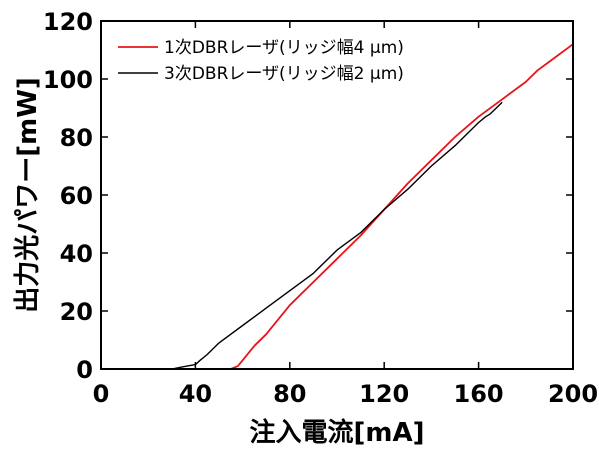  Describe the element at coordinates (84, 370) in the screenshot. I see `y-tick-label: 0` at that location.